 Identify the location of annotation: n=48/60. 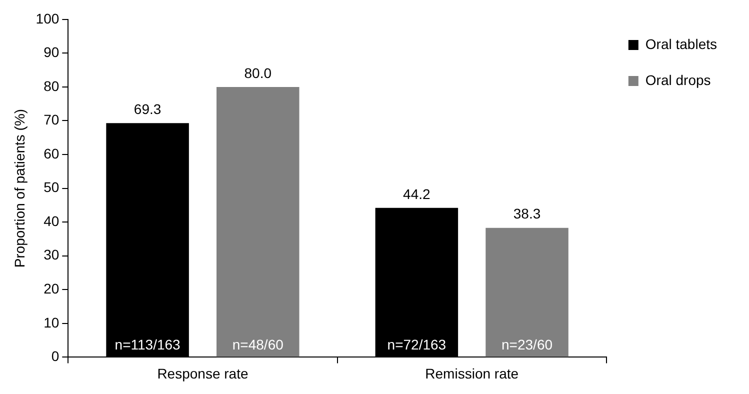
(258, 344).